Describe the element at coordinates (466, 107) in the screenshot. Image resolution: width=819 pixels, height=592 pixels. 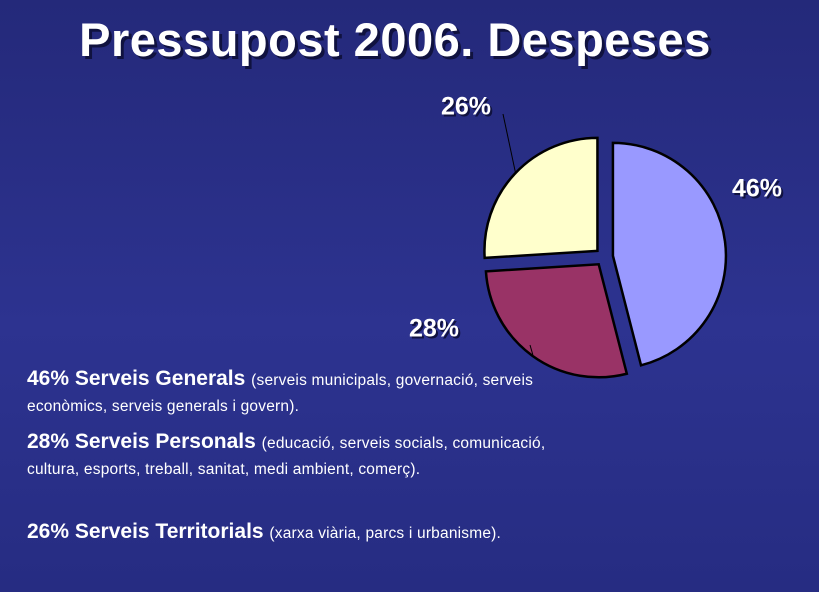
I see `data-label-26: 26%` at that location.